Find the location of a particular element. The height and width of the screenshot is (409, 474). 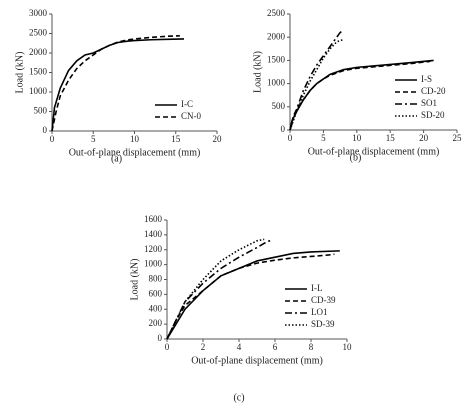

y-tick-label: 400 is located at coordinates (156, 308).